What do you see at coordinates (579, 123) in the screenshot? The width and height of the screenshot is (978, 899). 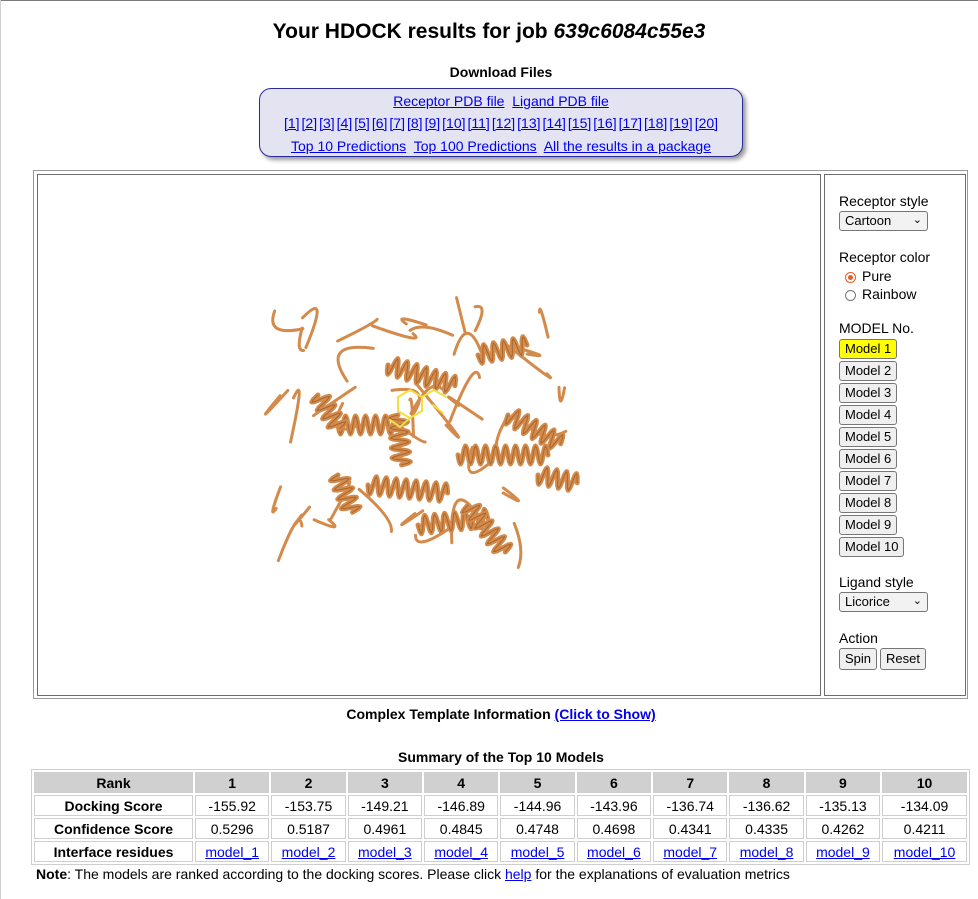 I see `model-download-link: [15]` at bounding box center [579, 123].